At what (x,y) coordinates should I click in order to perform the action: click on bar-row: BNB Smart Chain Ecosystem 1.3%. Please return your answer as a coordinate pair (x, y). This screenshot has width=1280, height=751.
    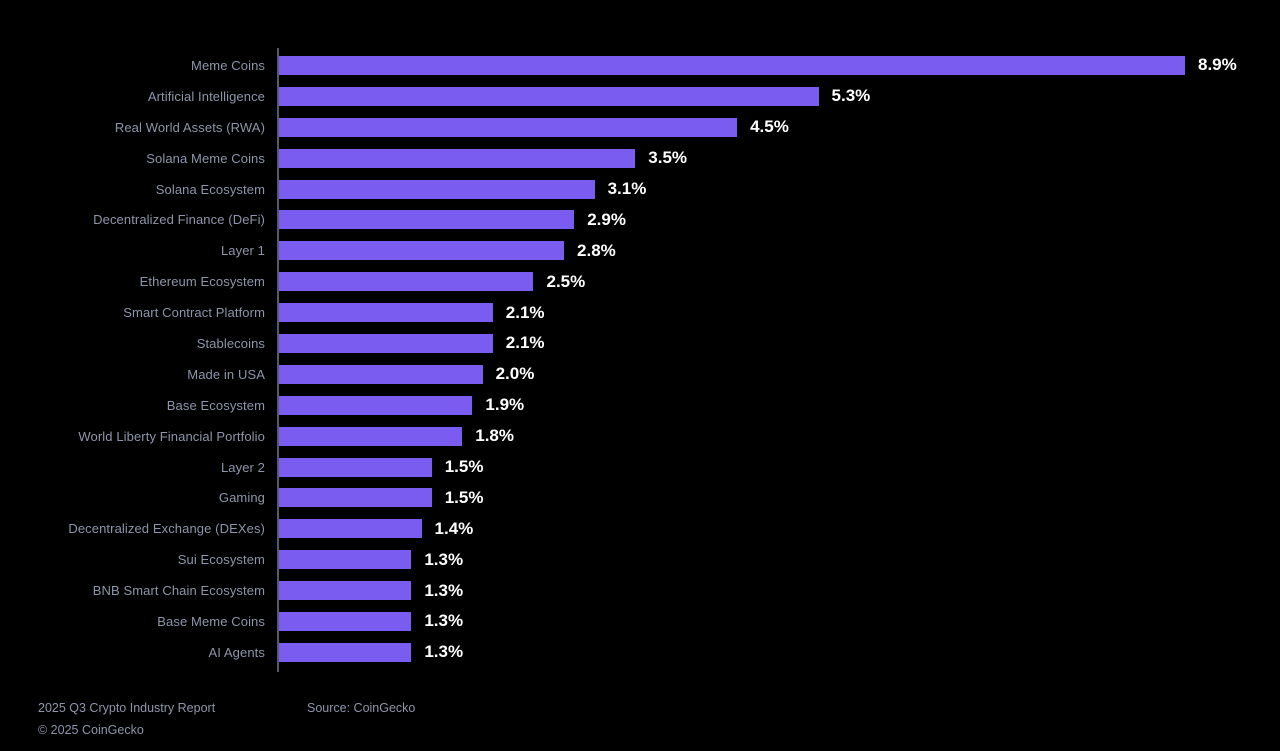
    Looking at the image, I should click on (640, 590).